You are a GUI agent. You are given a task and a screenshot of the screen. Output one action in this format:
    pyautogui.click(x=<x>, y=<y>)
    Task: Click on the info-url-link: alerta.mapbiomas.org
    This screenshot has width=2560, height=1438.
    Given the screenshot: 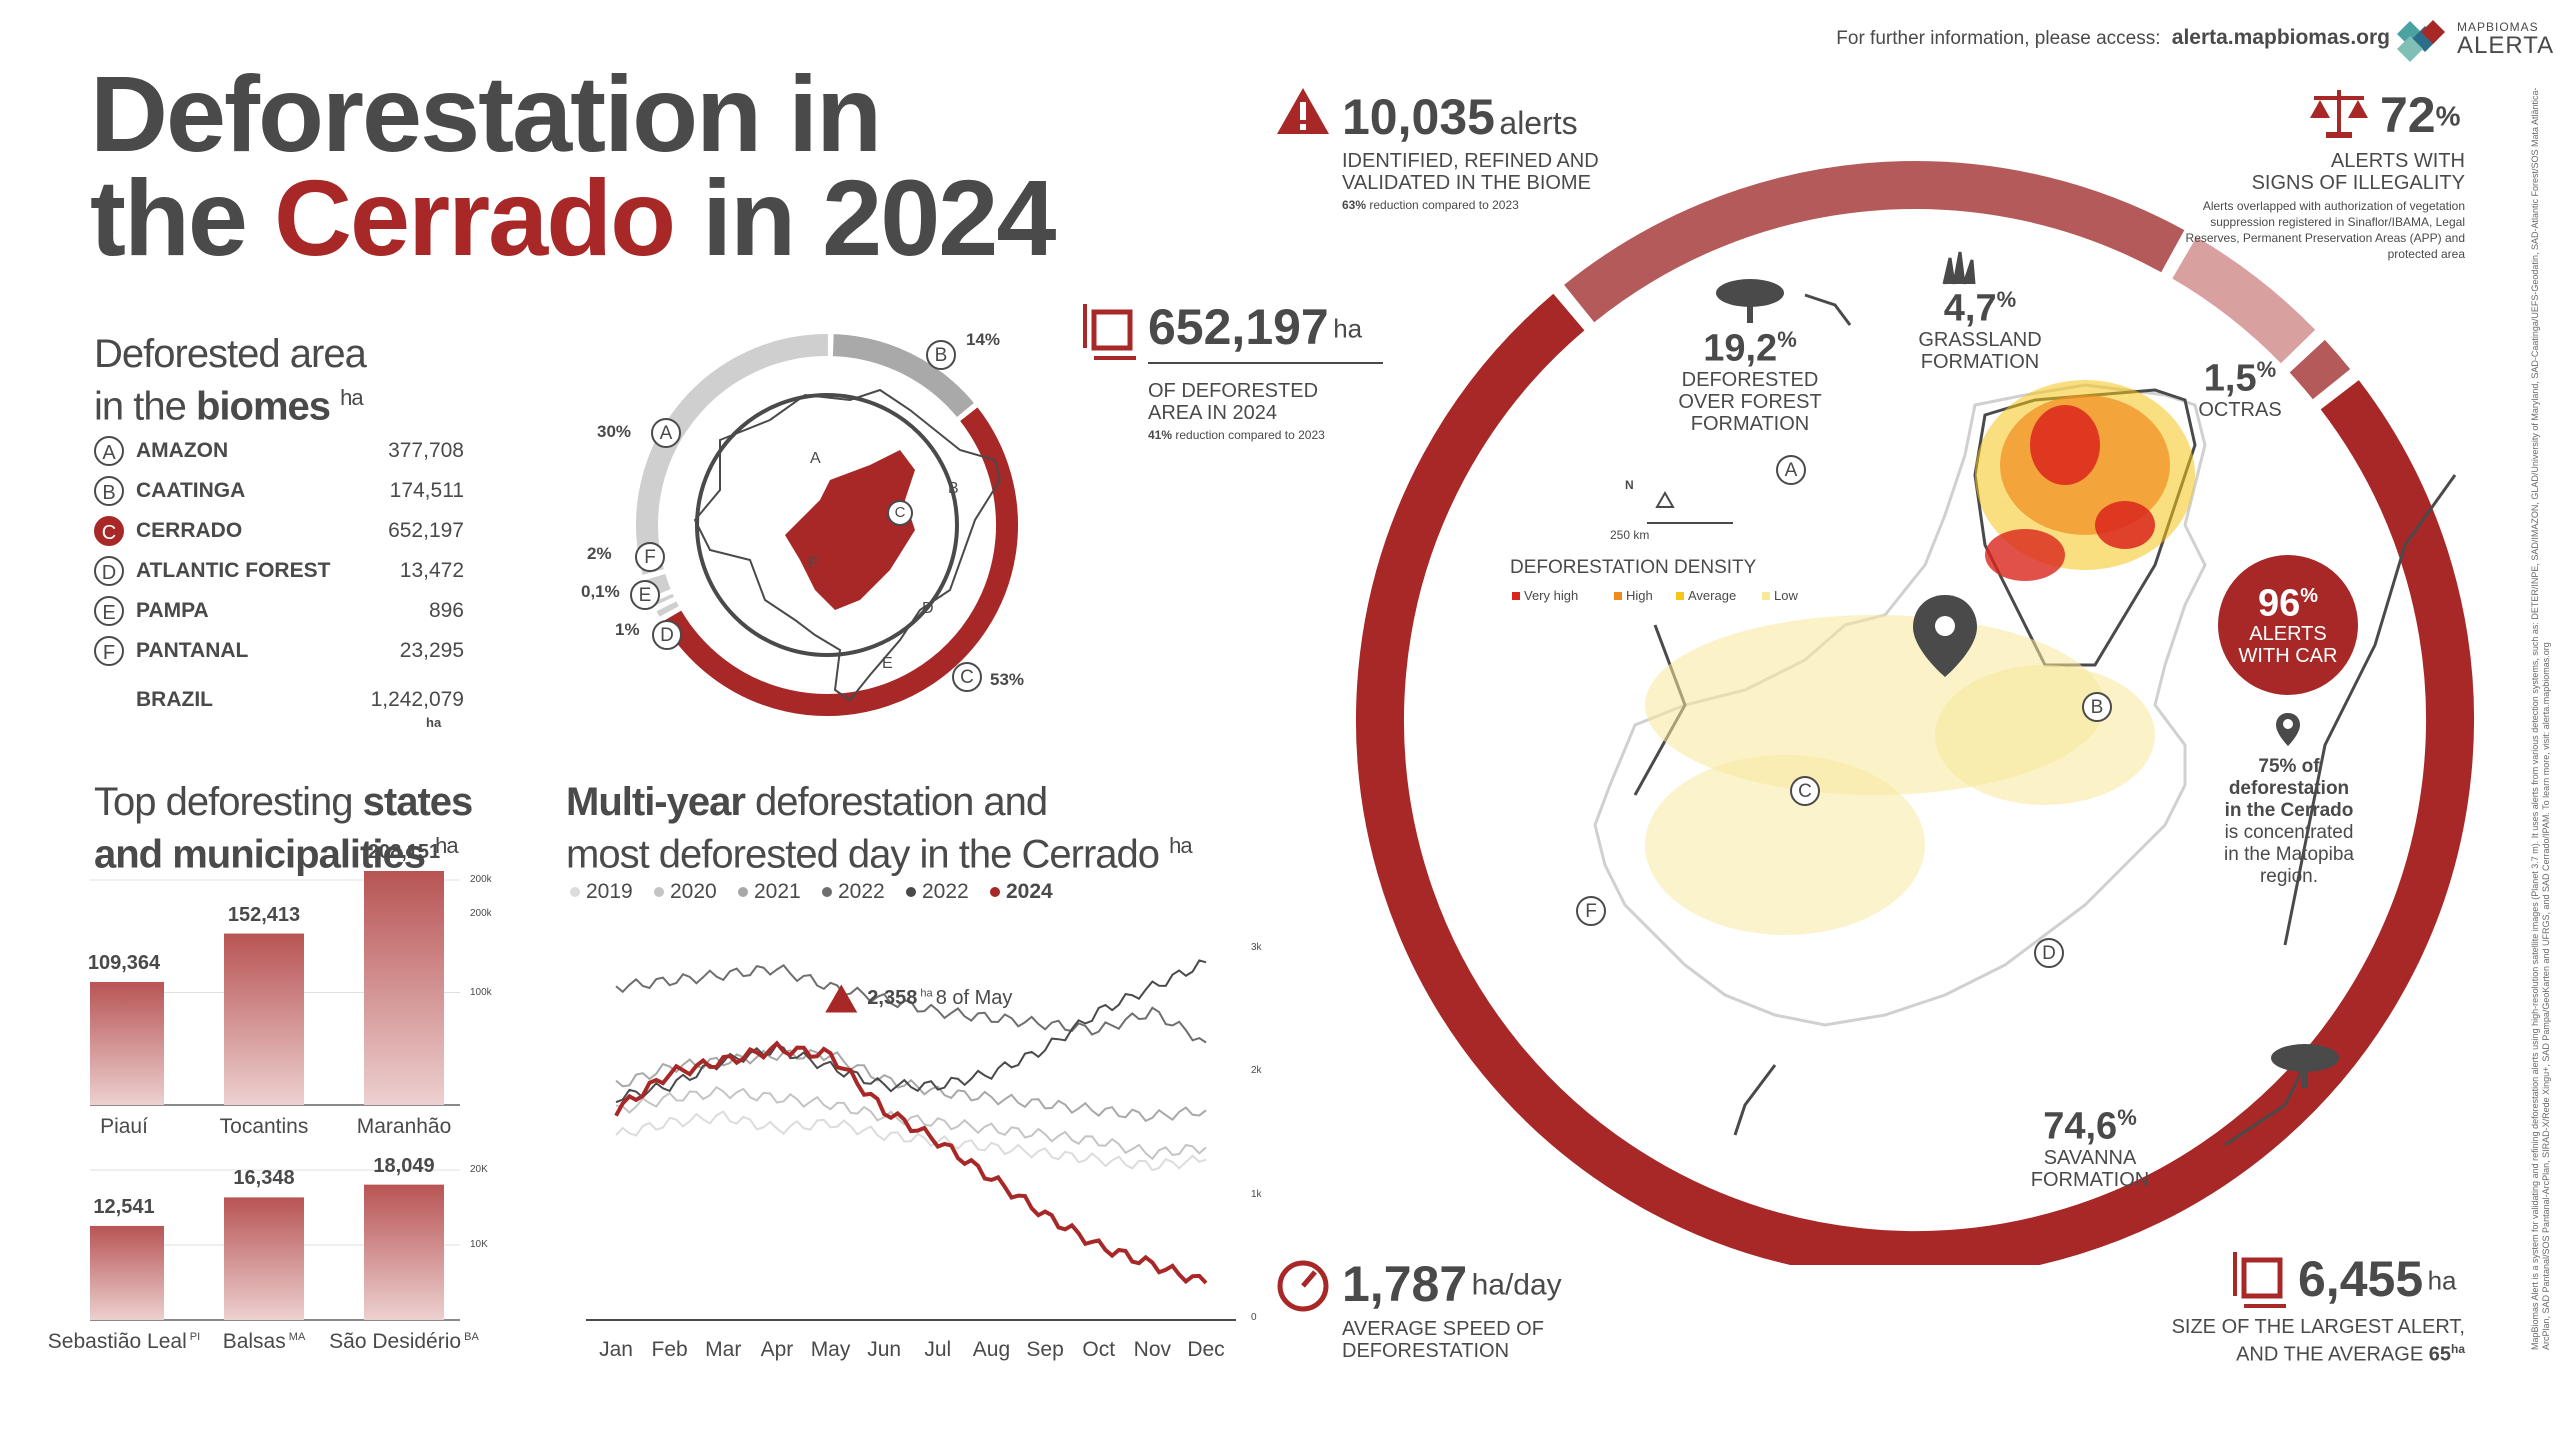 What is the action you would take?
    pyautogui.click(x=2280, y=37)
    